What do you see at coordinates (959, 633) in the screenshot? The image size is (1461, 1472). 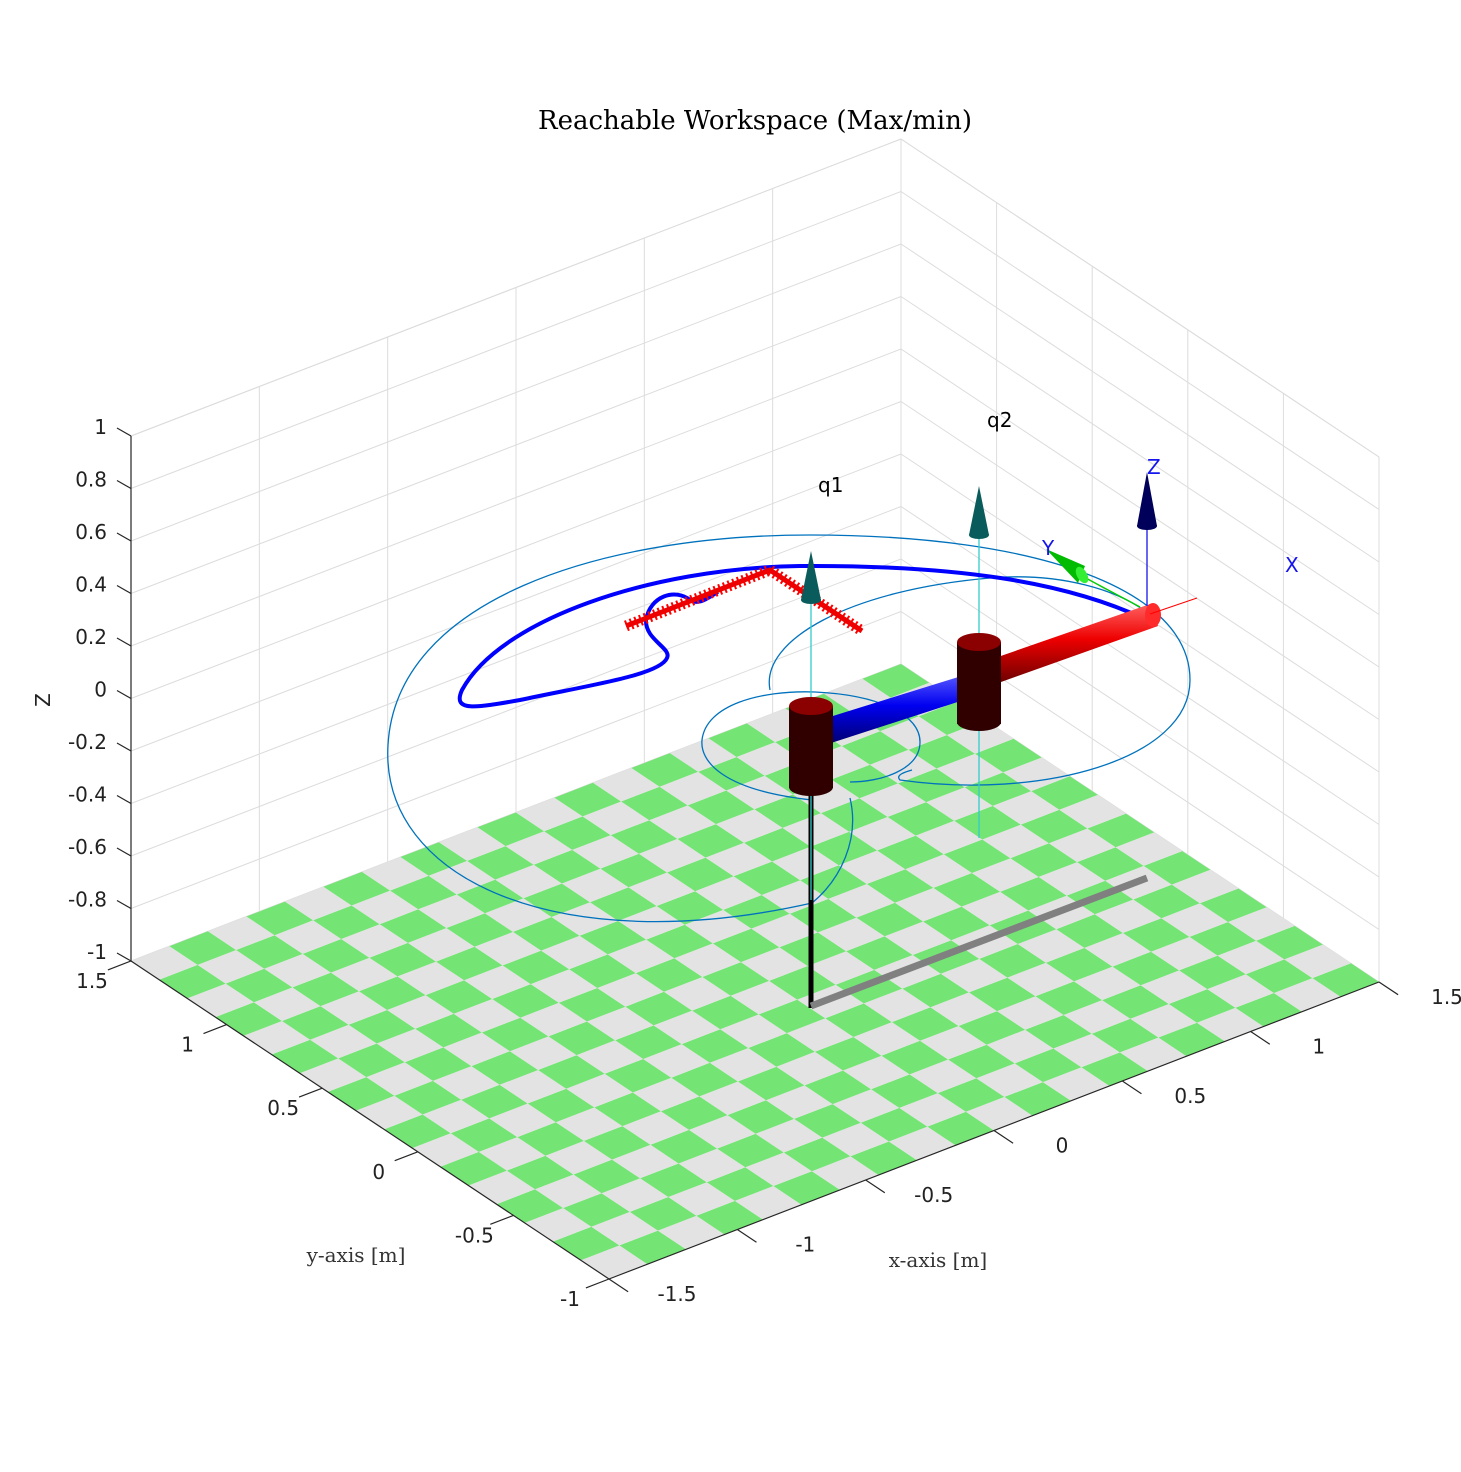 I see `workspace-q2-curve` at bounding box center [959, 633].